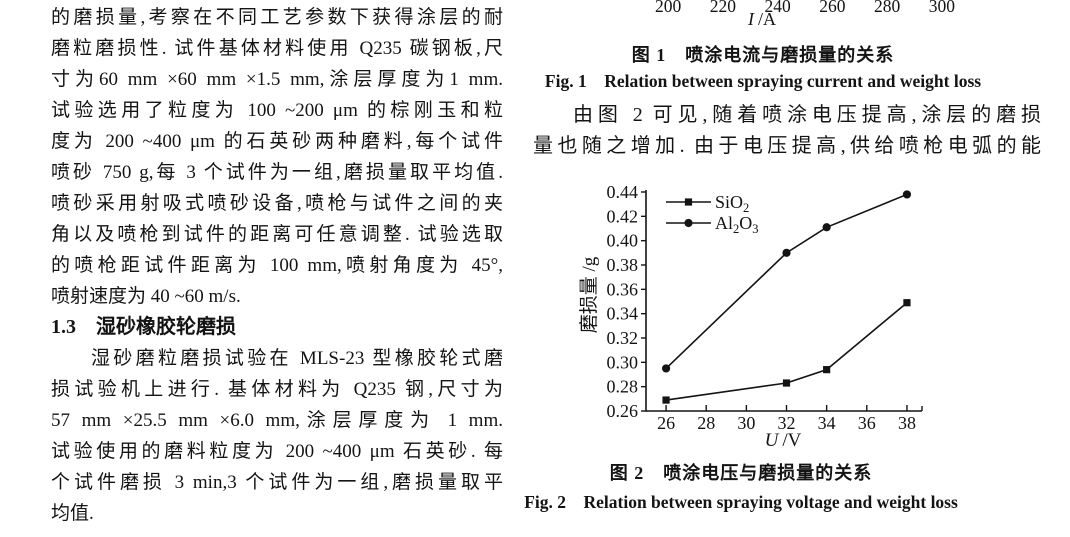  I want to click on x-tick-label: 30, so click(746, 423).